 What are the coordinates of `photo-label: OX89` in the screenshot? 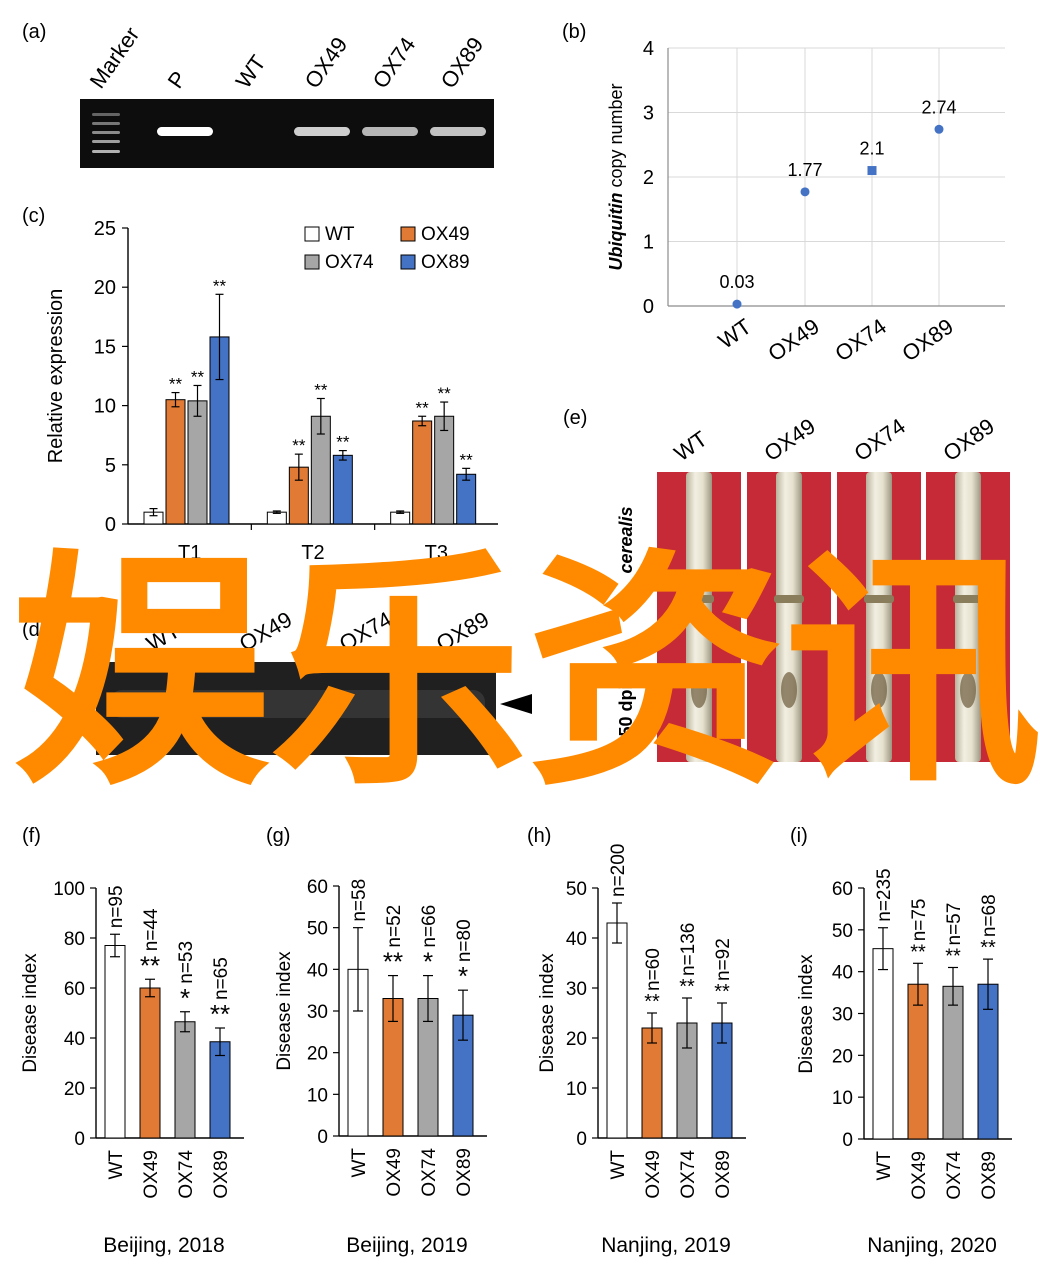 It's located at (969, 439).